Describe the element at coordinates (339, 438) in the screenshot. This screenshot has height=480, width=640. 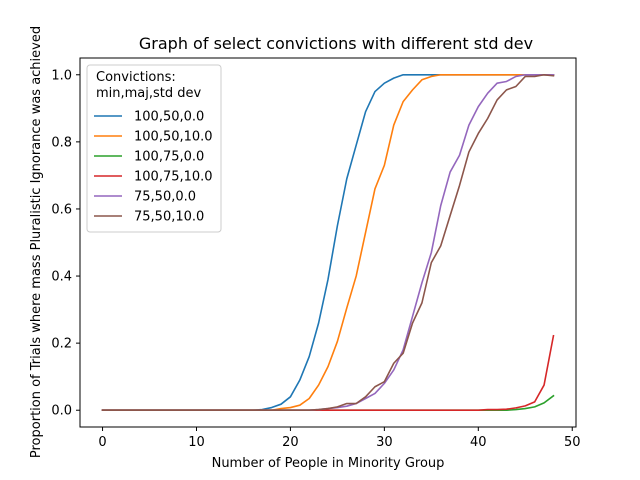
I see `x-axis-ticks: 0 10 20 30 40 50` at that location.